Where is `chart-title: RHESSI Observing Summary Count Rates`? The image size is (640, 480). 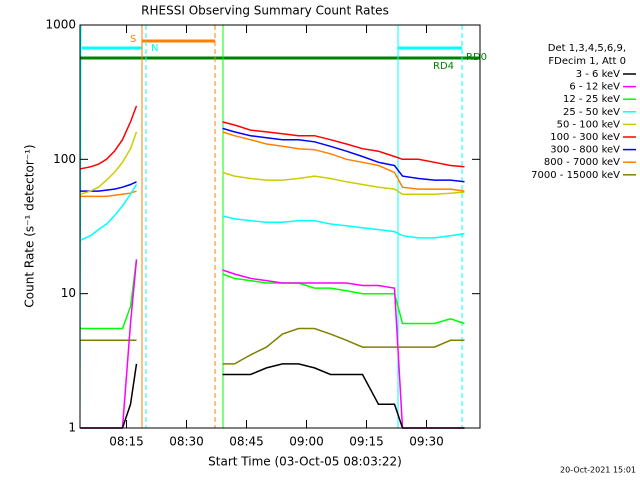
chart-title: RHESSI Observing Summary Count Rates is located at coordinates (265, 11).